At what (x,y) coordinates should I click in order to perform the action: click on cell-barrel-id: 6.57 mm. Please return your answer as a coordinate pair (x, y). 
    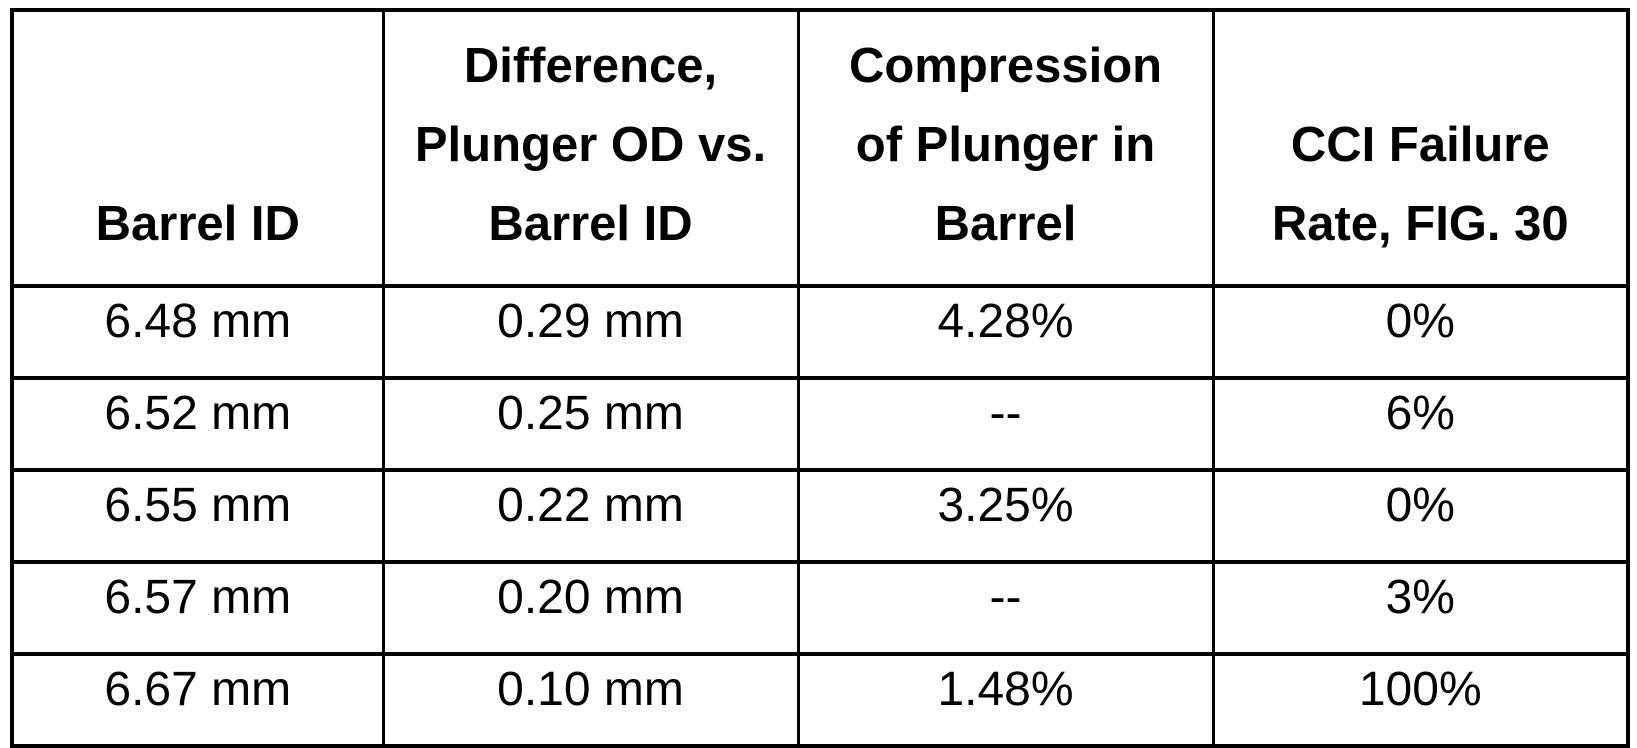
    Looking at the image, I should click on (197, 608).